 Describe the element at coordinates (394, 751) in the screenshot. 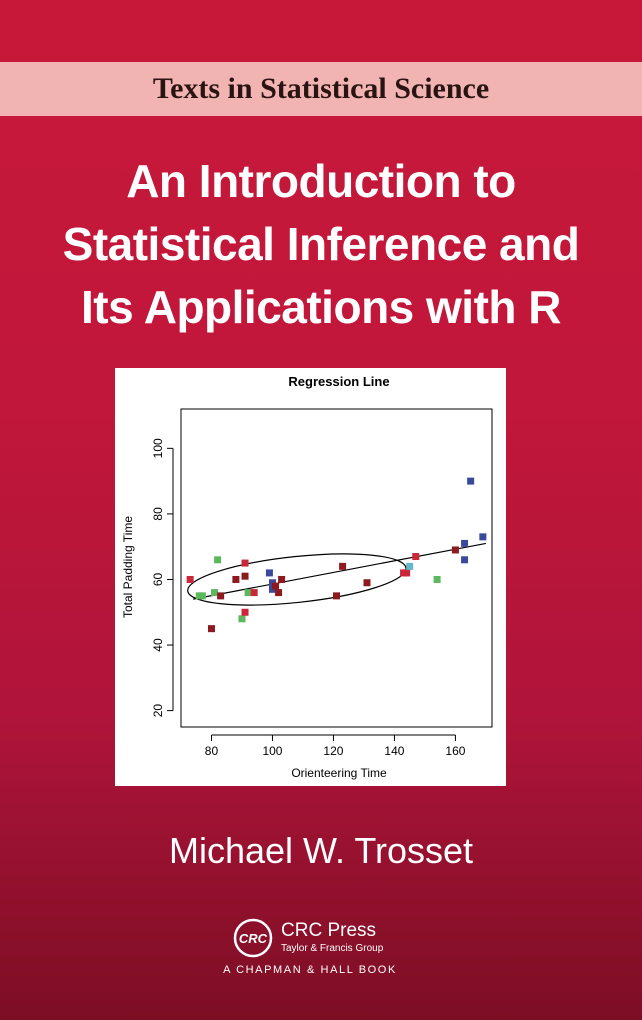

I see `x-tick-label: 140` at that location.